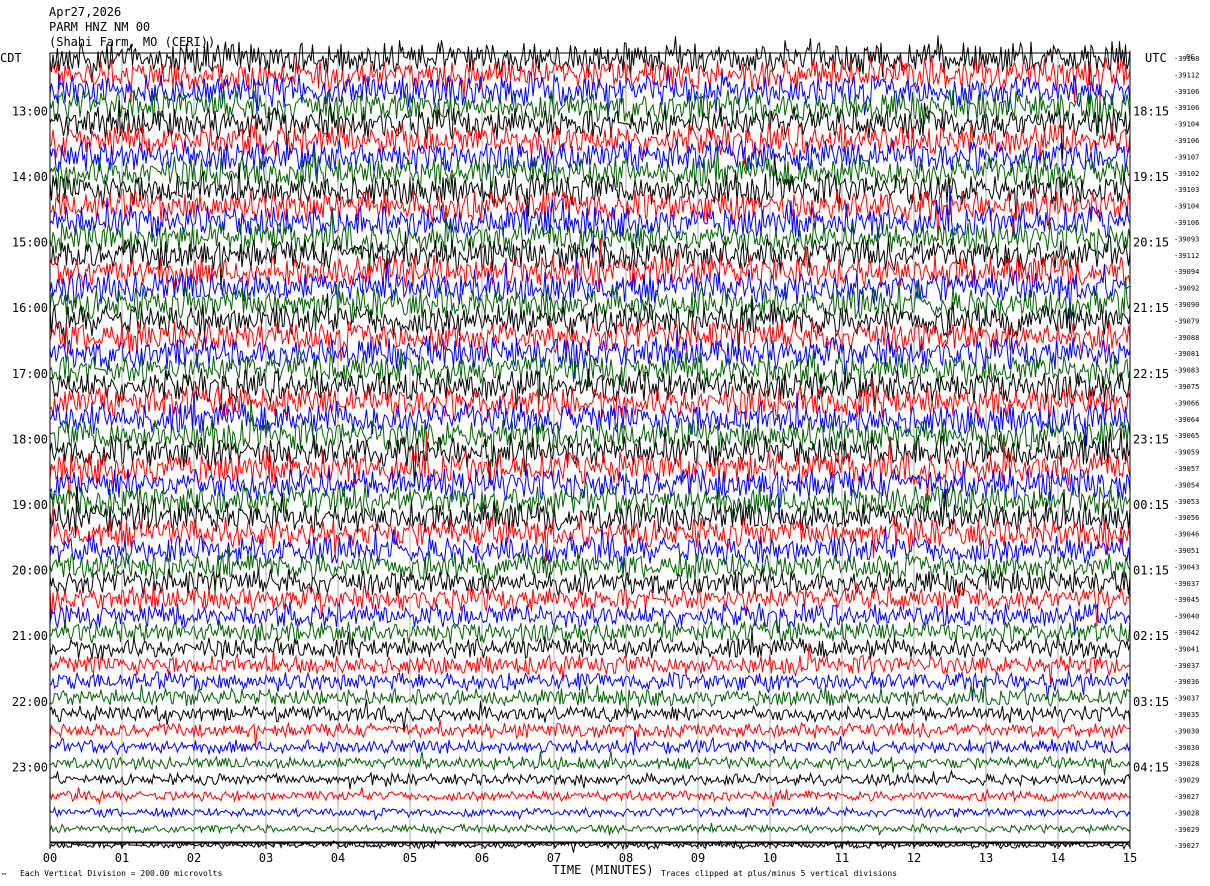  Describe the element at coordinates (1186, 453) in the screenshot. I see `trace-offset-label: -39059` at that location.